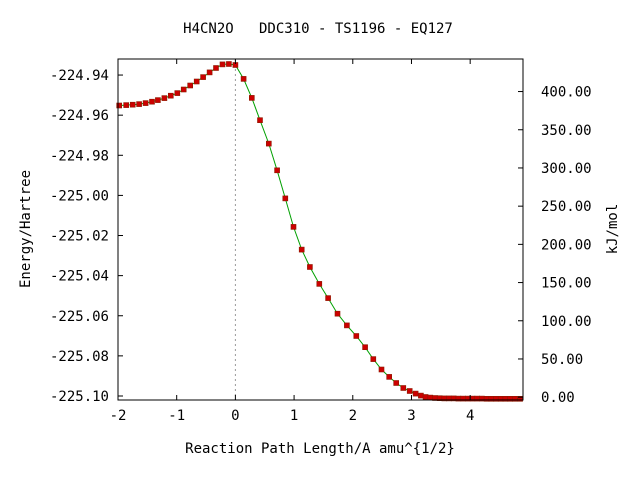  I want to click on y2-axis-title: kJ/mol, so click(613, 229).